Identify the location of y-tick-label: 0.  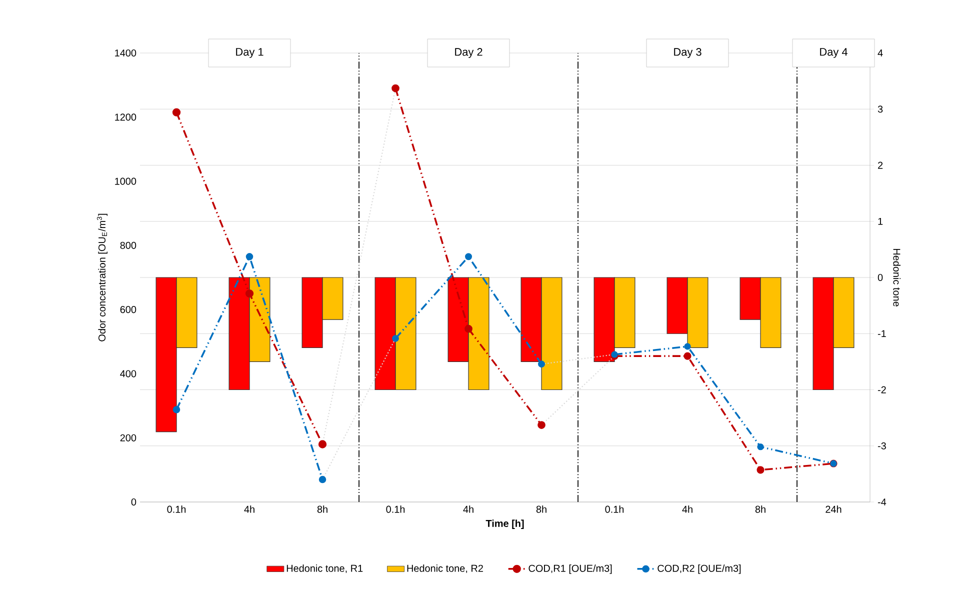
(133, 502).